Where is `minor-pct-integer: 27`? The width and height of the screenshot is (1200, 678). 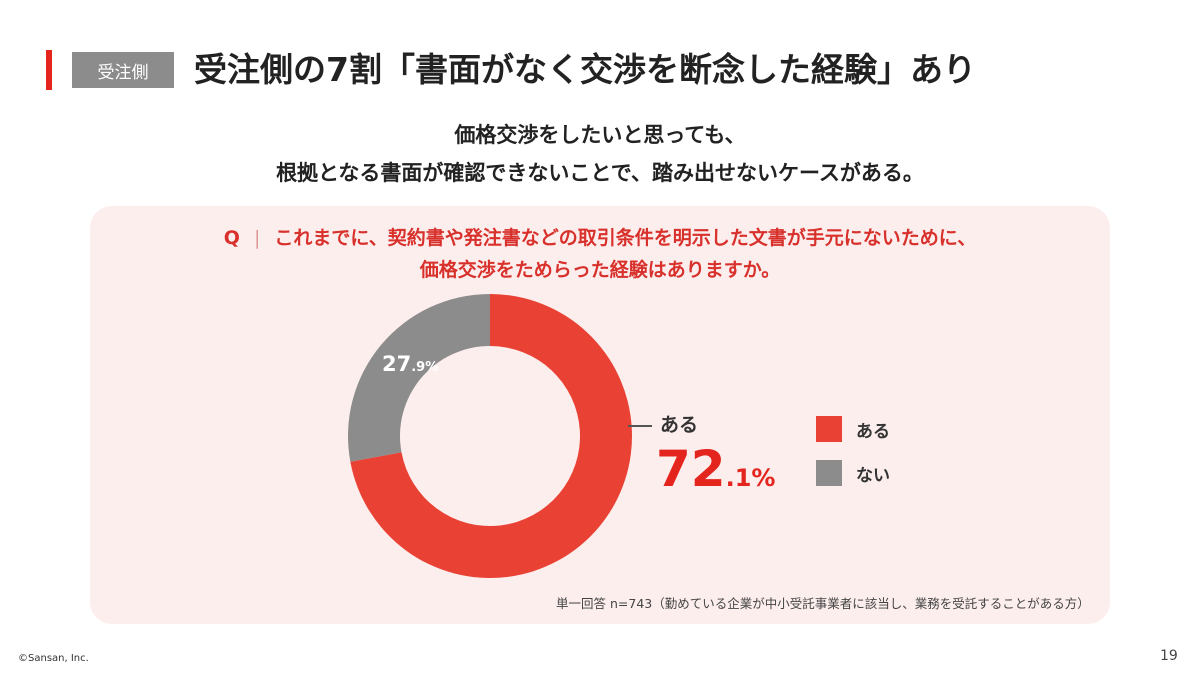 minor-pct-integer: 27 is located at coordinates (397, 364).